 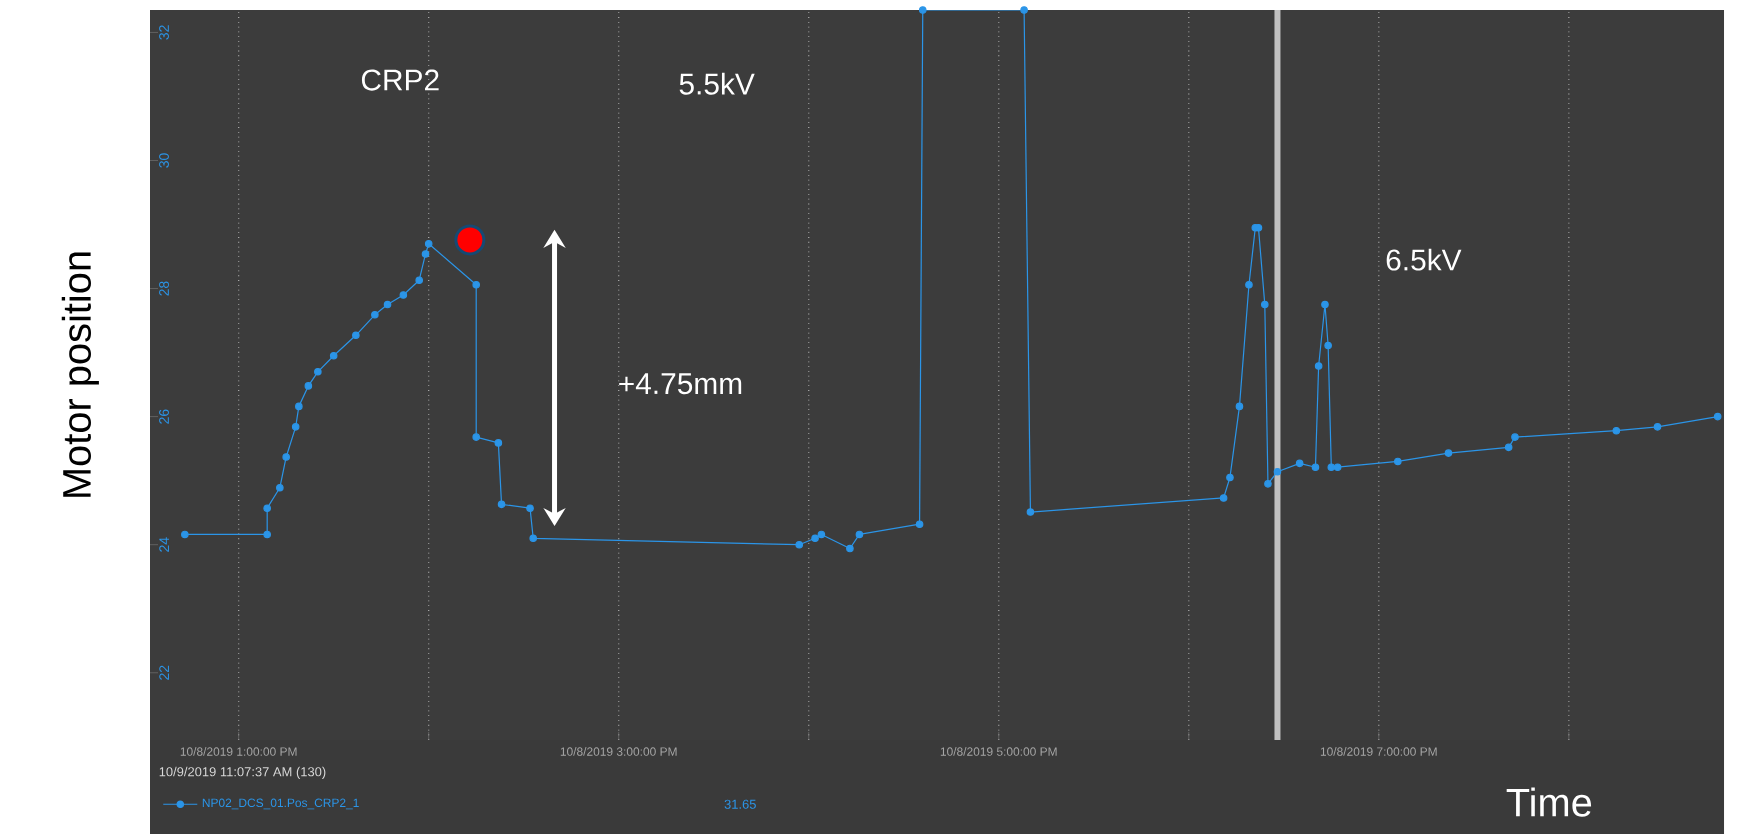 What do you see at coordinates (680, 384) in the screenshot?
I see `annotation: +4.75mm` at bounding box center [680, 384].